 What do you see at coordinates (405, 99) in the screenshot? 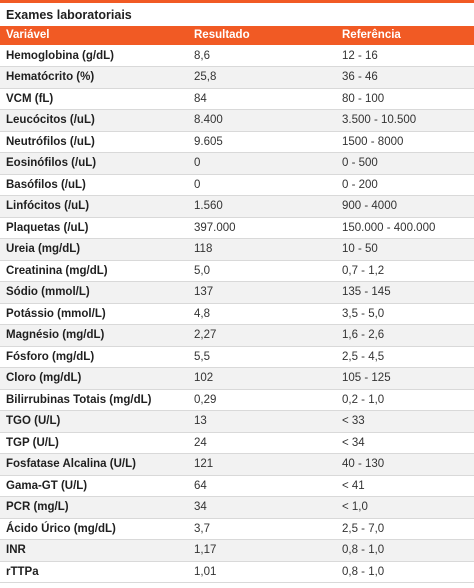
I see `row-reference: 80 - 100` at bounding box center [405, 99].